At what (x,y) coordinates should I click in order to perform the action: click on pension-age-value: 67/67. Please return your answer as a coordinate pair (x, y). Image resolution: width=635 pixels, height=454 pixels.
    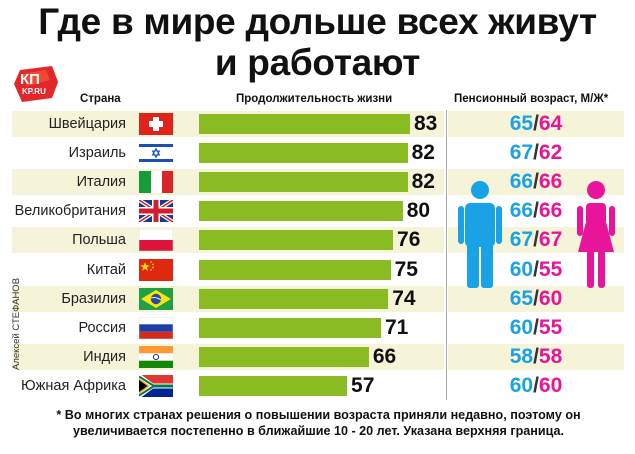
    Looking at the image, I should click on (536, 240).